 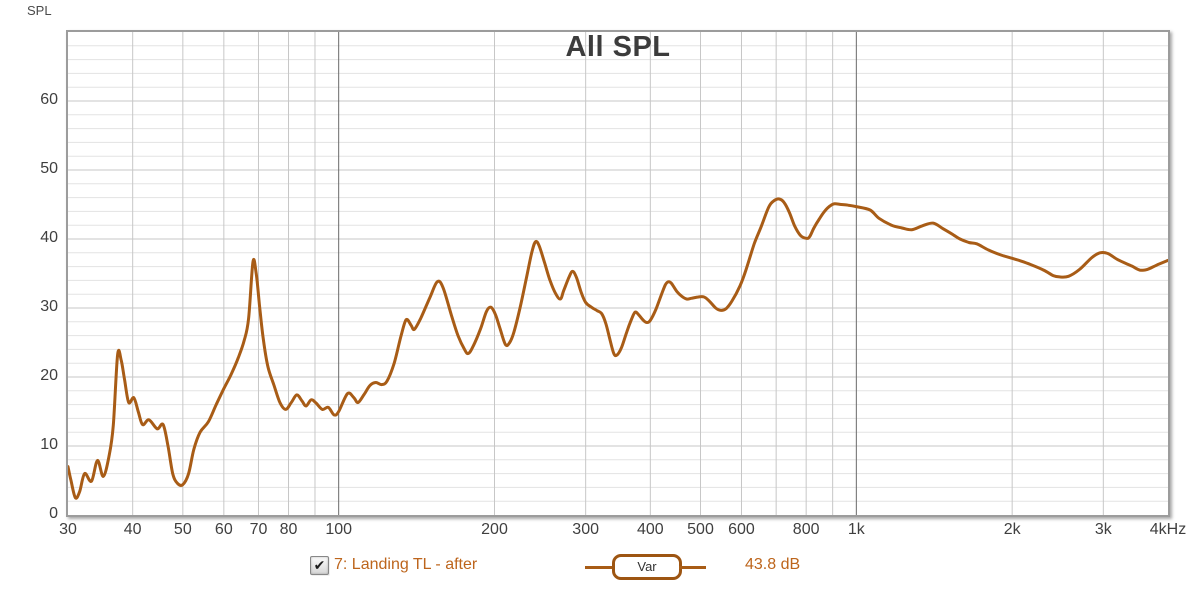 I want to click on y-axis-tick-label: 0, so click(x=53, y=513).